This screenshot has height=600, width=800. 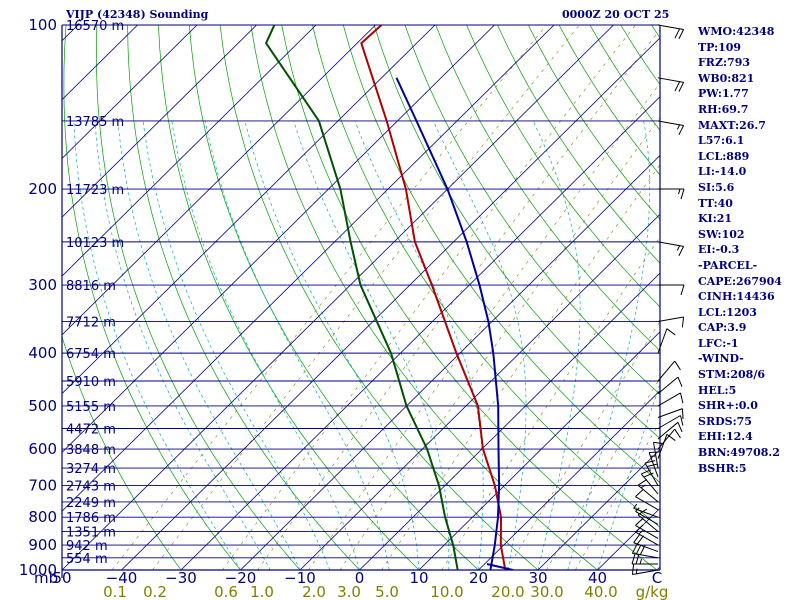 I want to click on index-line: EHI:12.4, so click(x=725, y=437).